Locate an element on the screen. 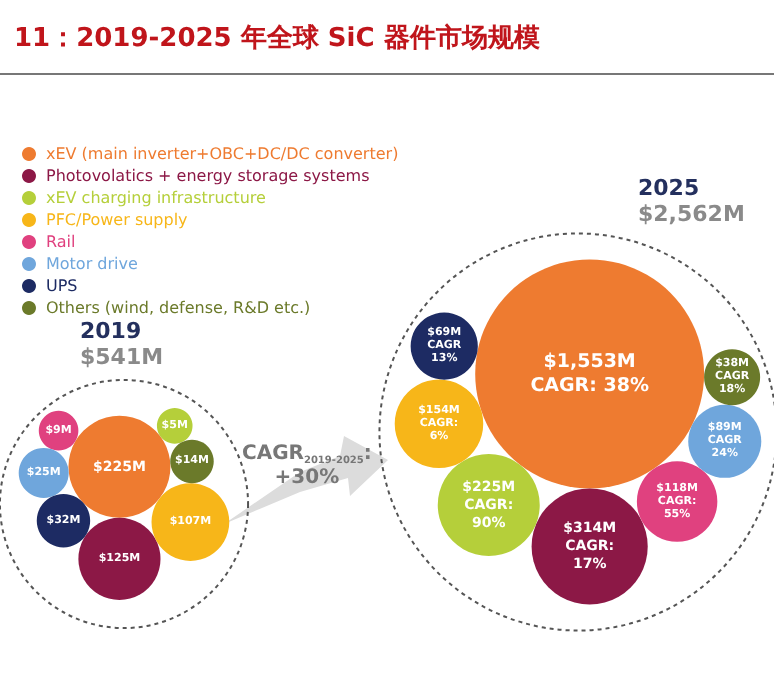 The image size is (774, 674). text: CAGR: 38% is located at coordinates (590, 385).